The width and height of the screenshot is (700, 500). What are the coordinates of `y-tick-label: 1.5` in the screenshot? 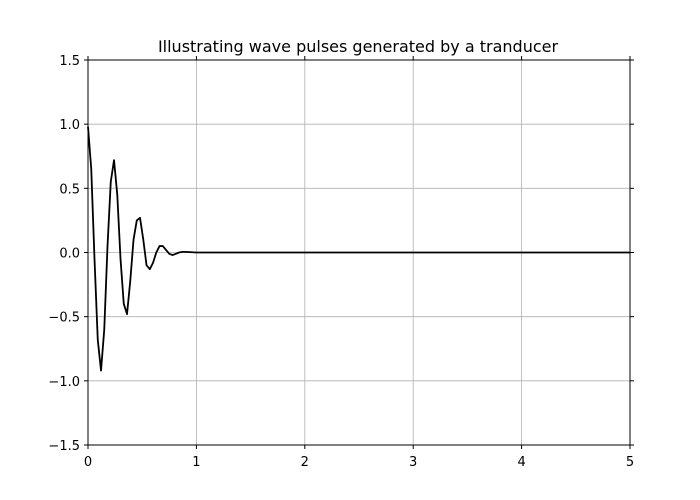 It's located at (69, 61).